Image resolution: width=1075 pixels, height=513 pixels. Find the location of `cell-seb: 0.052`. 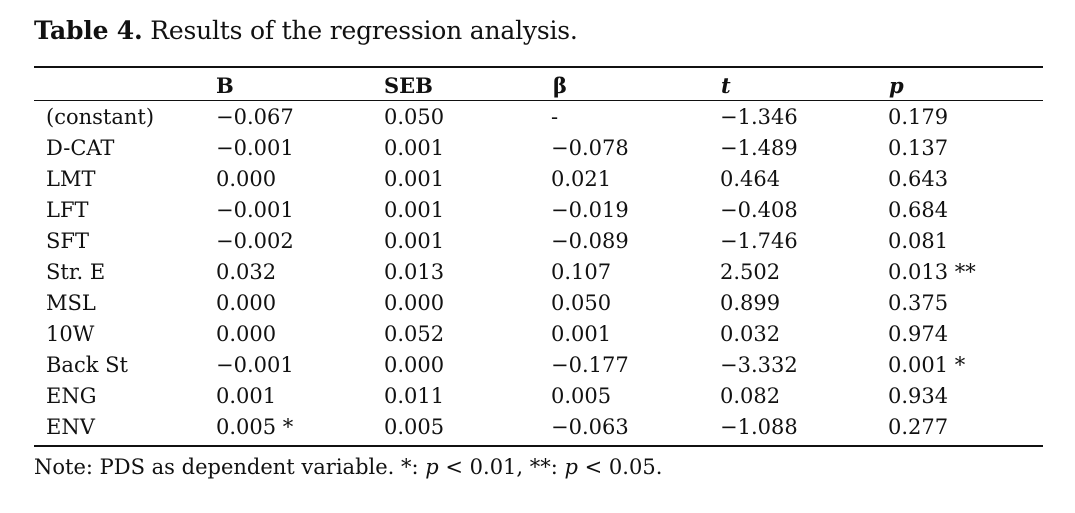

cell-seb: 0.052 is located at coordinates (414, 334).